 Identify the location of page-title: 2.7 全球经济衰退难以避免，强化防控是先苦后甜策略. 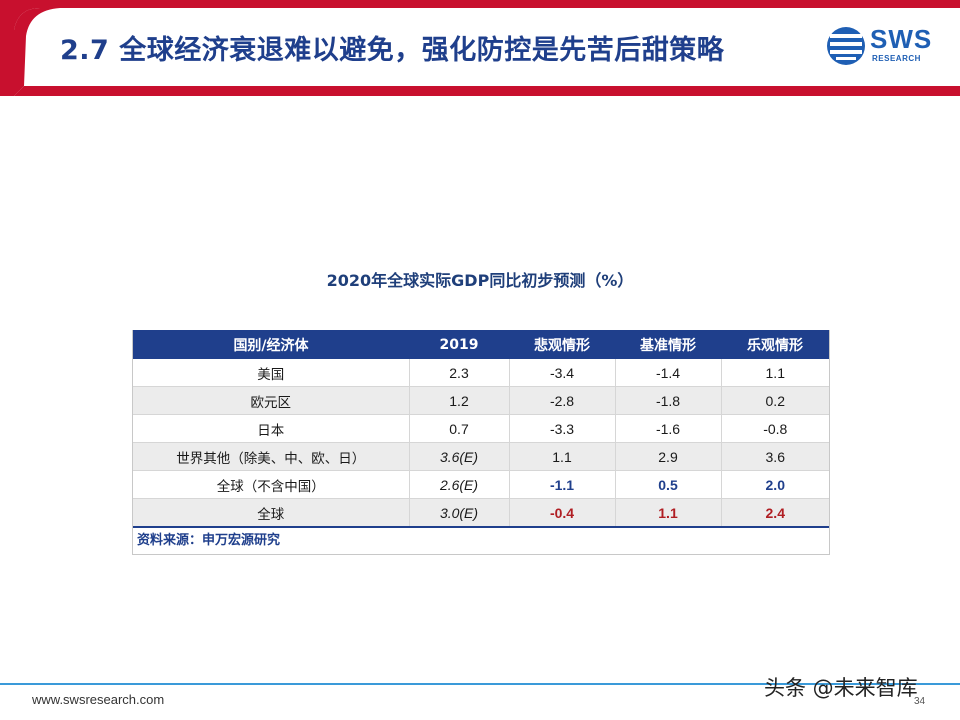
(392, 50).